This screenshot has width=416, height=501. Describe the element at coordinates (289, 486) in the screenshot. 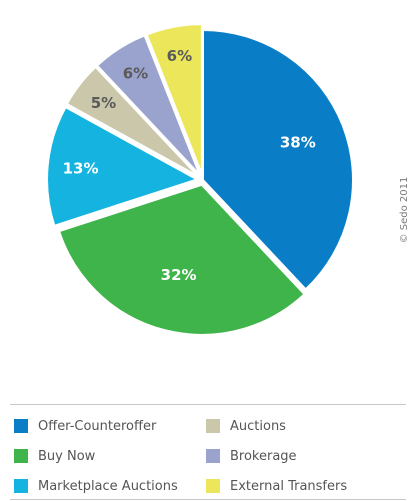

I see `legend-label: External Transfers` at that location.